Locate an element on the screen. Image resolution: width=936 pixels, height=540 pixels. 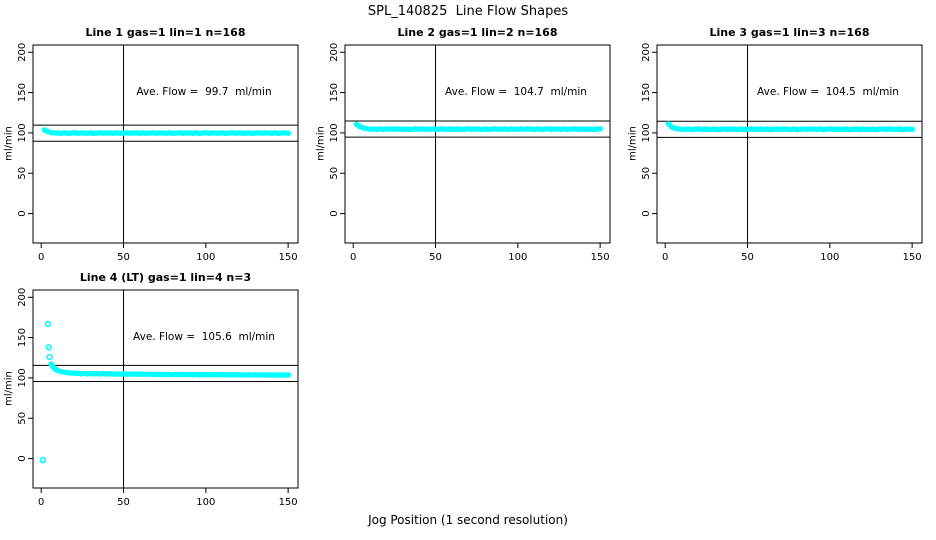
panel-4-title: Line 4 (LT) gas=1 lin=4 n=3 is located at coordinates (165, 277).